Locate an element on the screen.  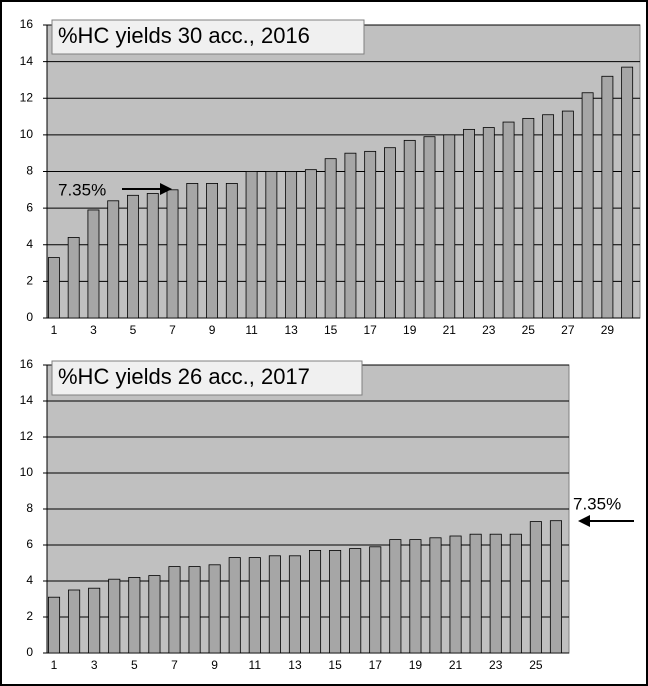
x-tick-label: 29 is located at coordinates (608, 330).